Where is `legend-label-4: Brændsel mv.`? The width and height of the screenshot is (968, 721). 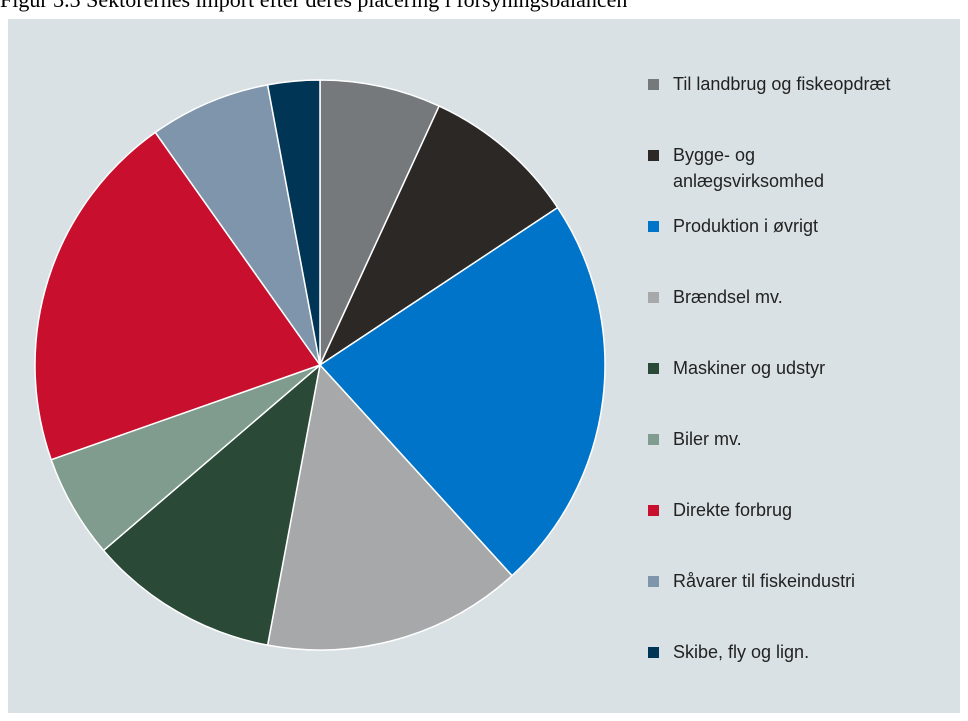 legend-label-4: Brændsel mv. is located at coordinates (728, 297).